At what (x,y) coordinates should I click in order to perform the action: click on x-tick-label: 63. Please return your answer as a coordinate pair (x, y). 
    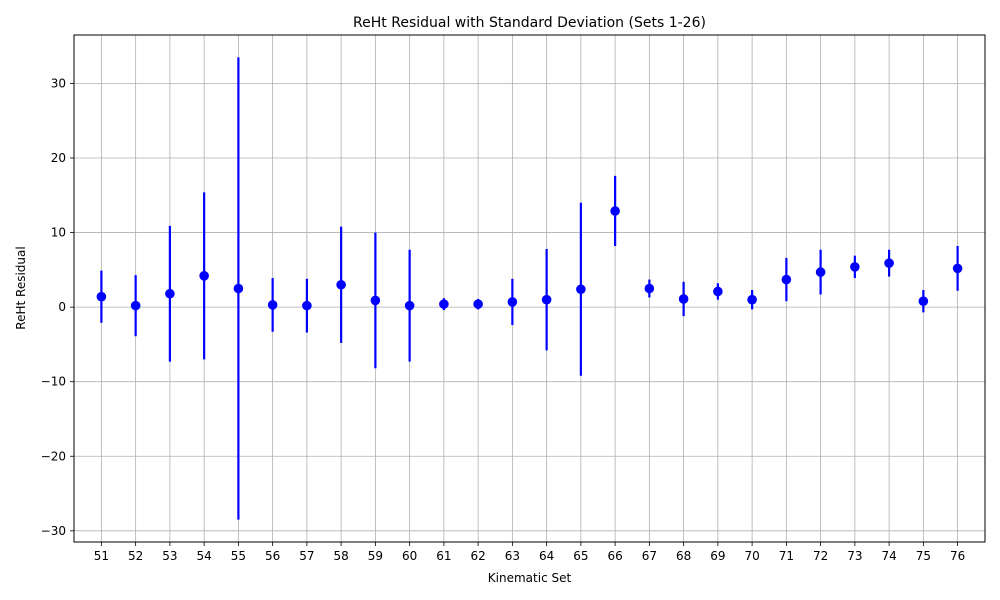
    Looking at the image, I should click on (512, 556).